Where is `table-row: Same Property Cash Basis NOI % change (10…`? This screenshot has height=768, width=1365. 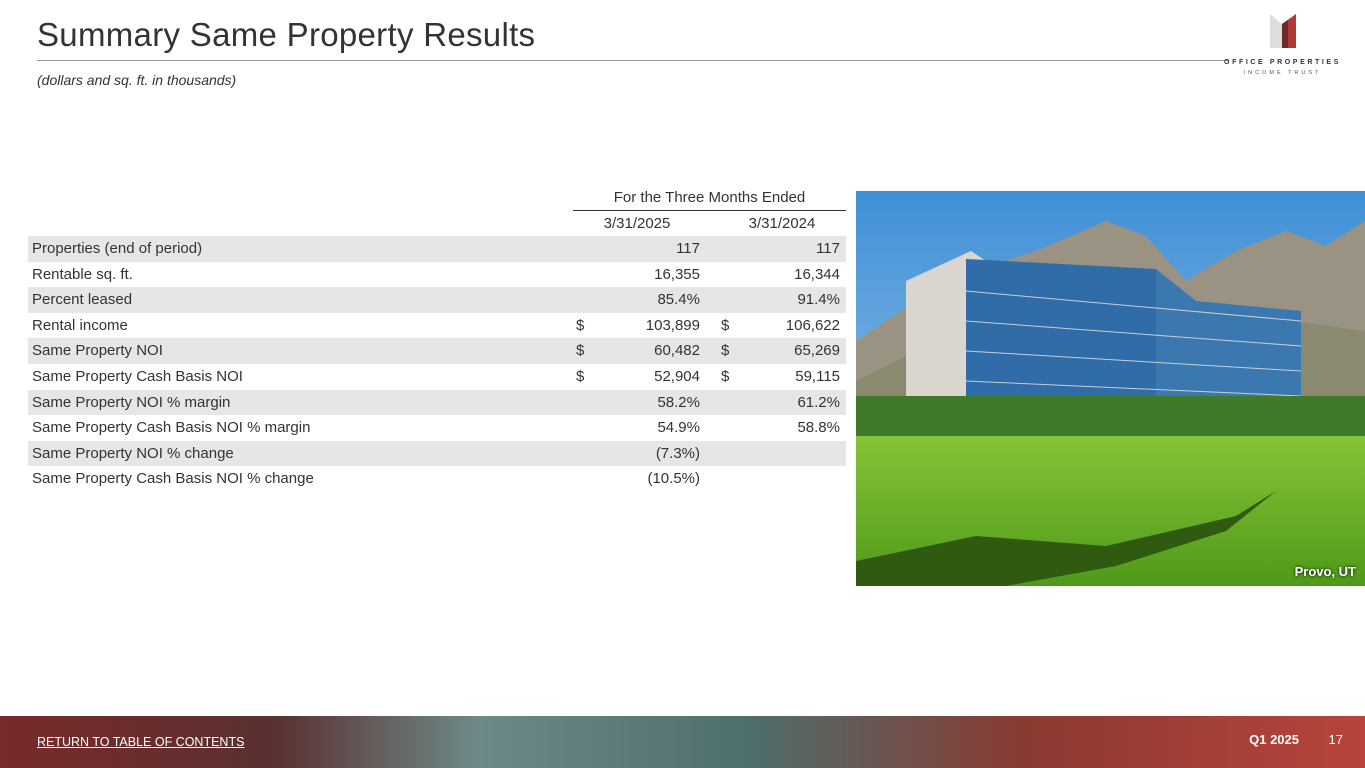 table-row: Same Property Cash Basis NOI % change (10… is located at coordinates (437, 479).